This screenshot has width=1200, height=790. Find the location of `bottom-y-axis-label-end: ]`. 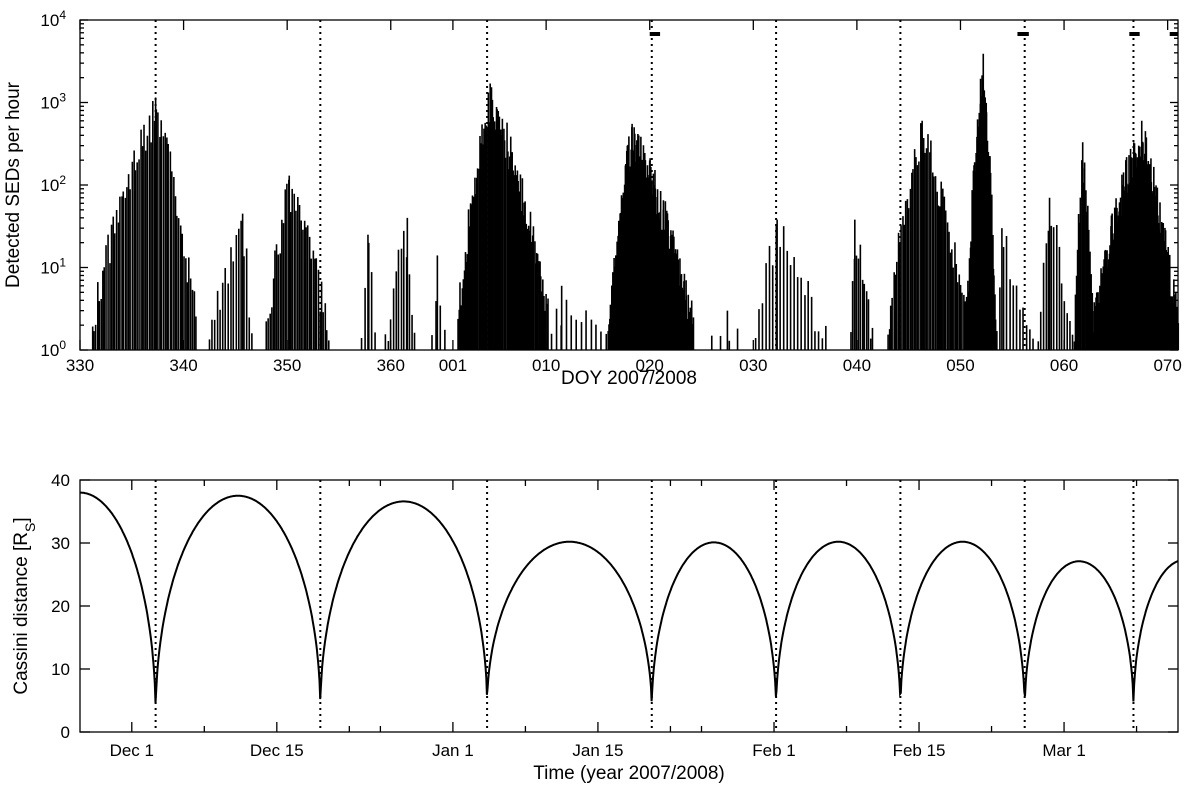

bottom-y-axis-label-end: ] is located at coordinates (21, 519).